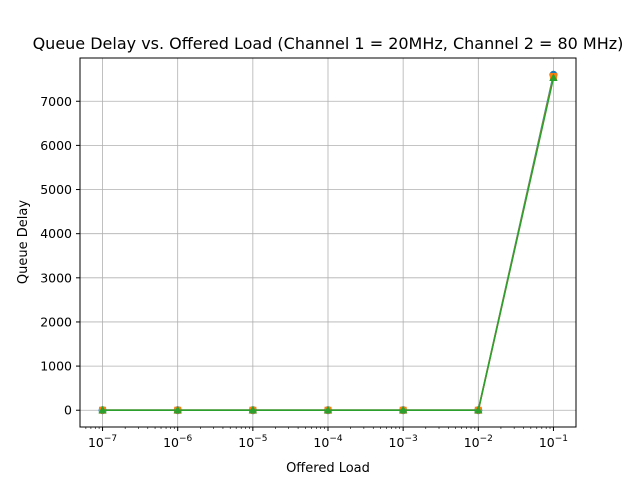 The image size is (640, 480). I want to click on x-tick-label: 10⁻⁶, so click(177, 442).